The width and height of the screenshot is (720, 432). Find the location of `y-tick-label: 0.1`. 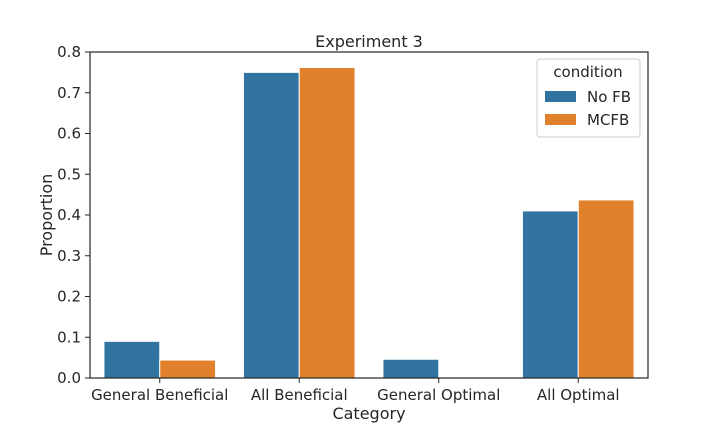

y-tick-label: 0.1 is located at coordinates (69, 337).